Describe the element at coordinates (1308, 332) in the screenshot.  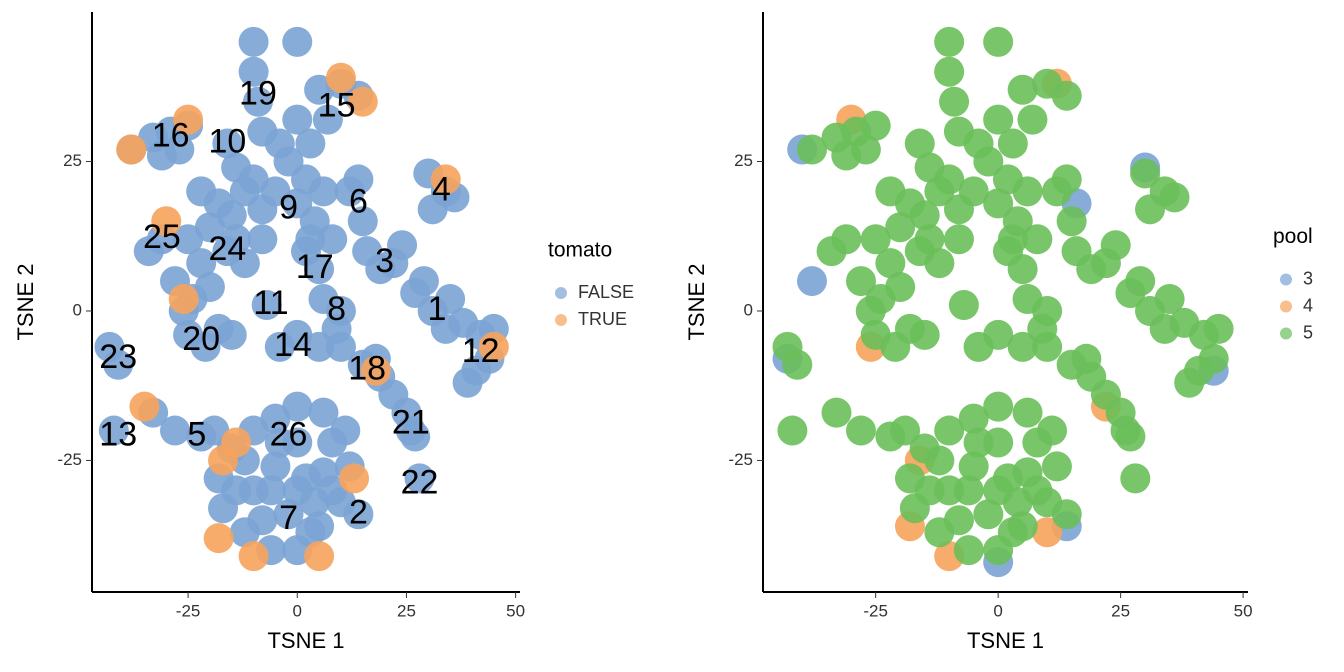
I see `legend-label: 5` at that location.